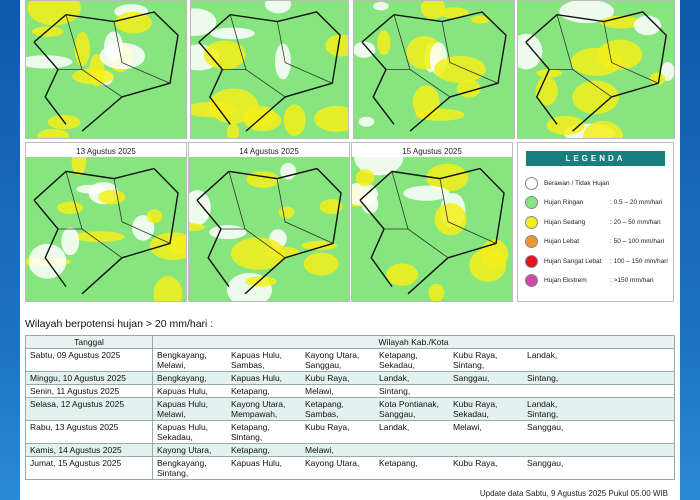 This screenshot has height=500, width=700. Describe the element at coordinates (409, 404) in the screenshot. I see `region: Kota Pontianak,` at that location.